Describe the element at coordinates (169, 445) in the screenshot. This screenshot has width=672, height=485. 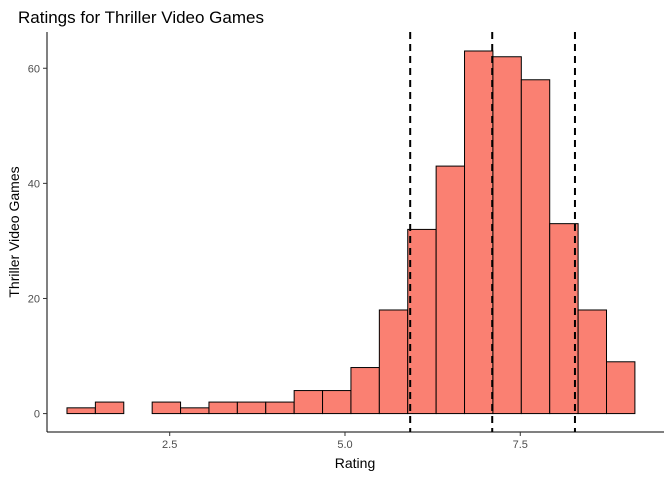
I see `x-tick-label: 2.5` at that location.